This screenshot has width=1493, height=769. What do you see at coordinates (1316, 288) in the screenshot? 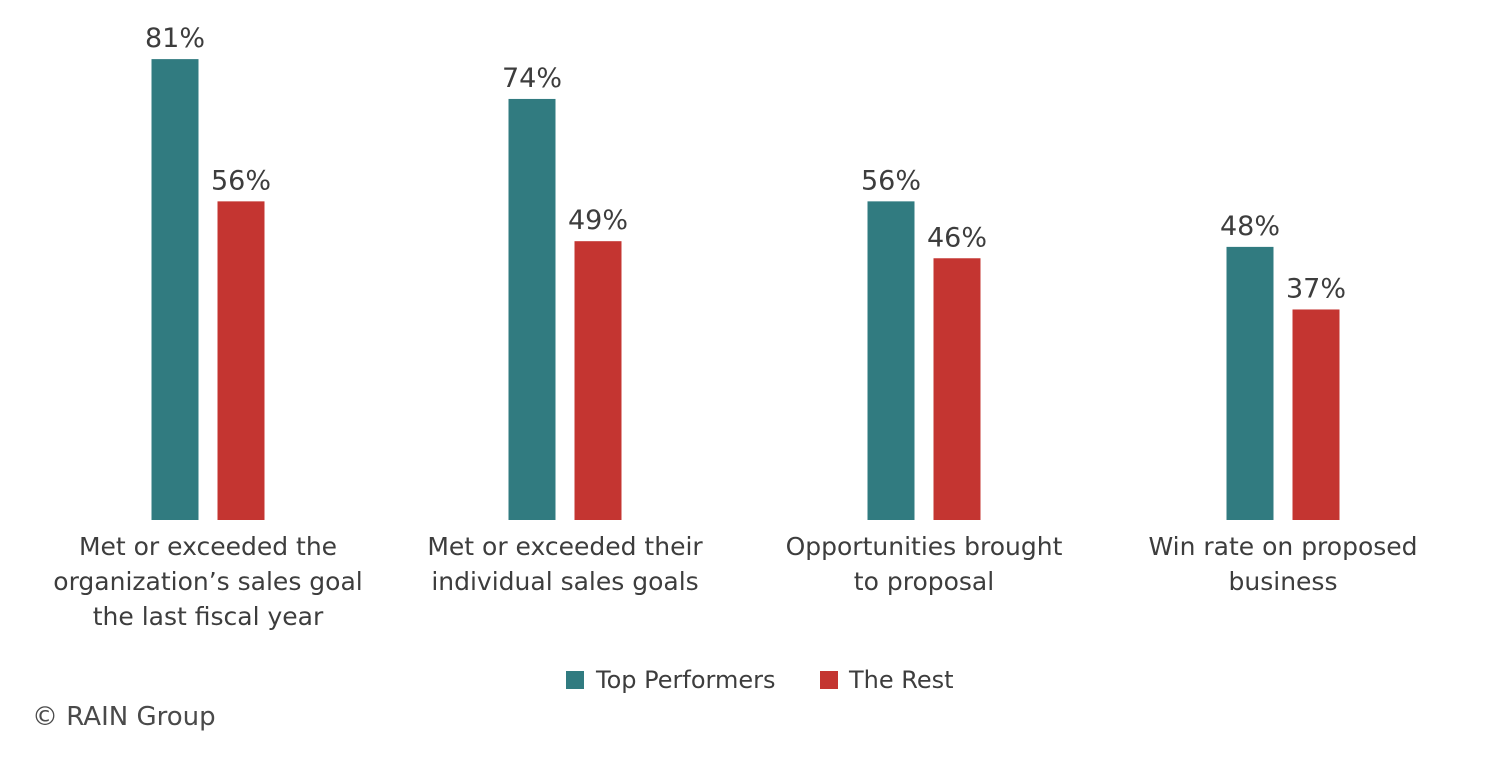
I see `value-label-the-rest-4: 37%` at bounding box center [1316, 288].